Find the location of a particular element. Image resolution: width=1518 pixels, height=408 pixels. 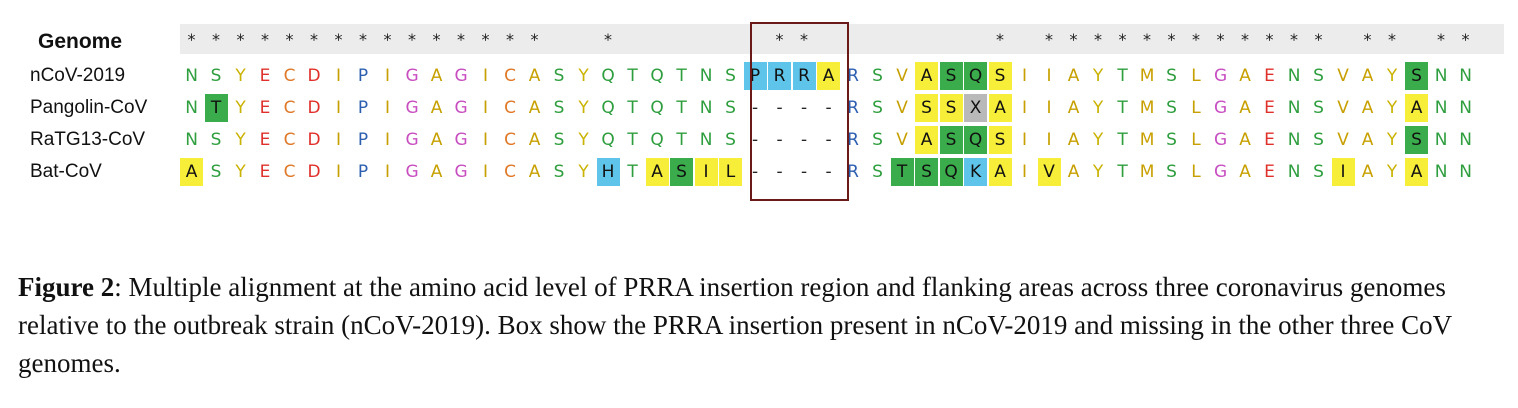

sequence-name: nCoV-2019 is located at coordinates (78, 75).